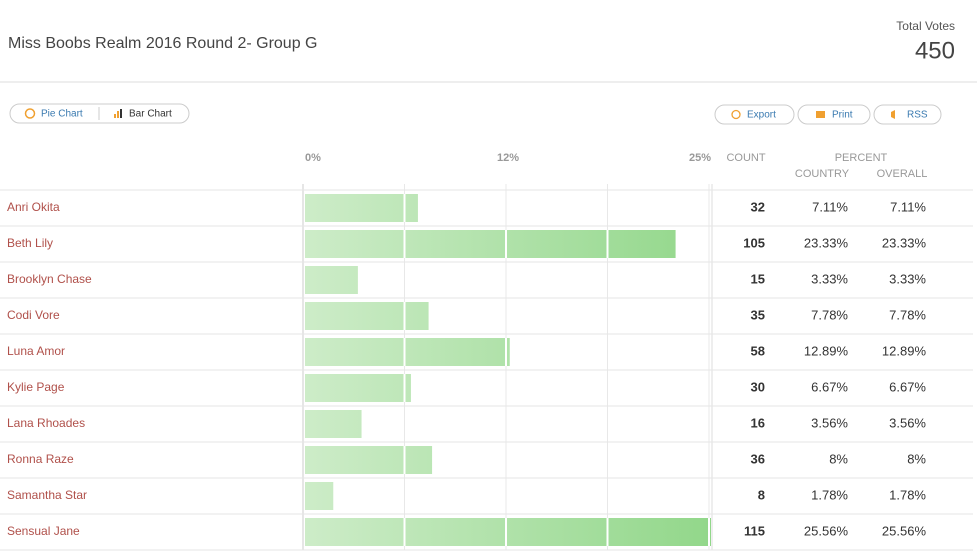 Image resolution: width=977 pixels, height=560 pixels. I want to click on overall: 6.67%, so click(907, 386).